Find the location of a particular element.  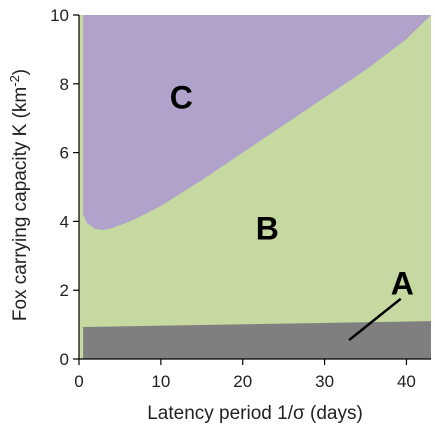

y-axis-title-end: ) is located at coordinates (20, 72).